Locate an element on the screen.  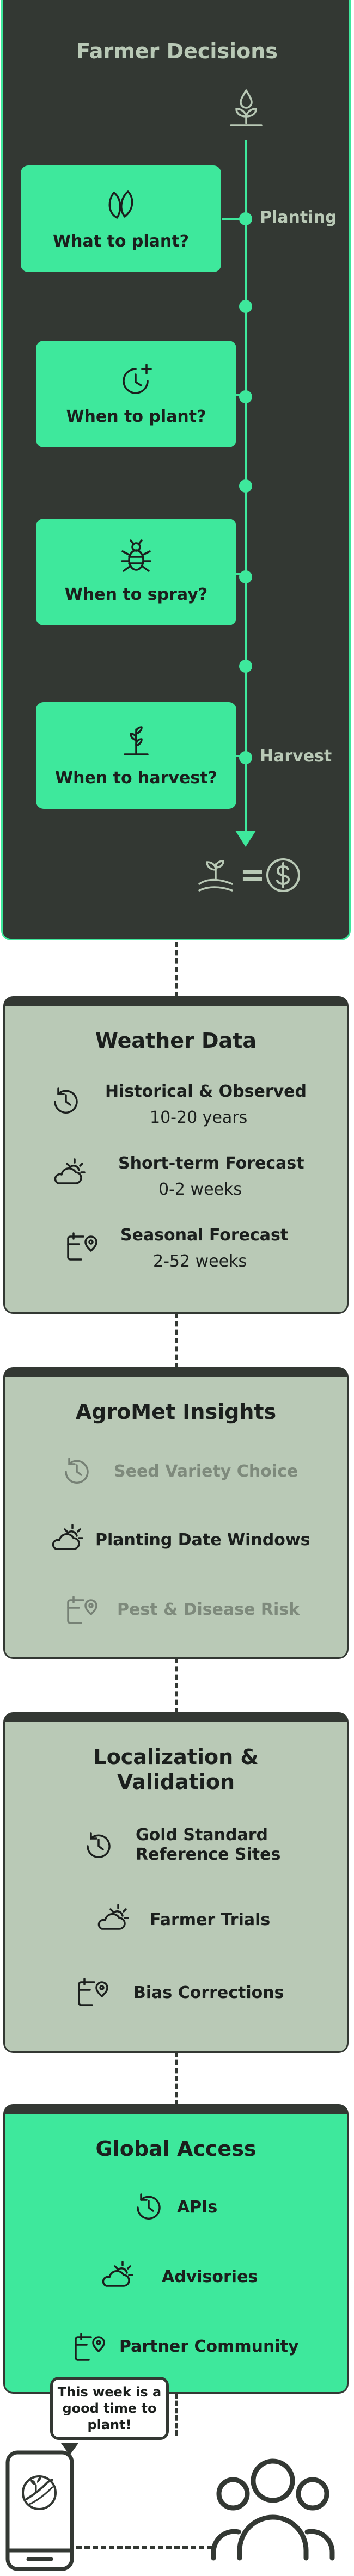
weather-row-sub: 10-20 years is located at coordinates (199, 1117).